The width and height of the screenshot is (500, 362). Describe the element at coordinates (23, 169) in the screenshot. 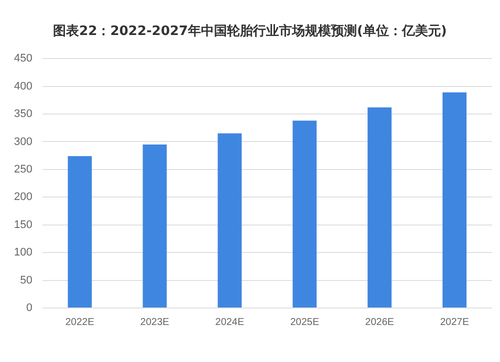

I see `y-tick-label: 250` at that location.